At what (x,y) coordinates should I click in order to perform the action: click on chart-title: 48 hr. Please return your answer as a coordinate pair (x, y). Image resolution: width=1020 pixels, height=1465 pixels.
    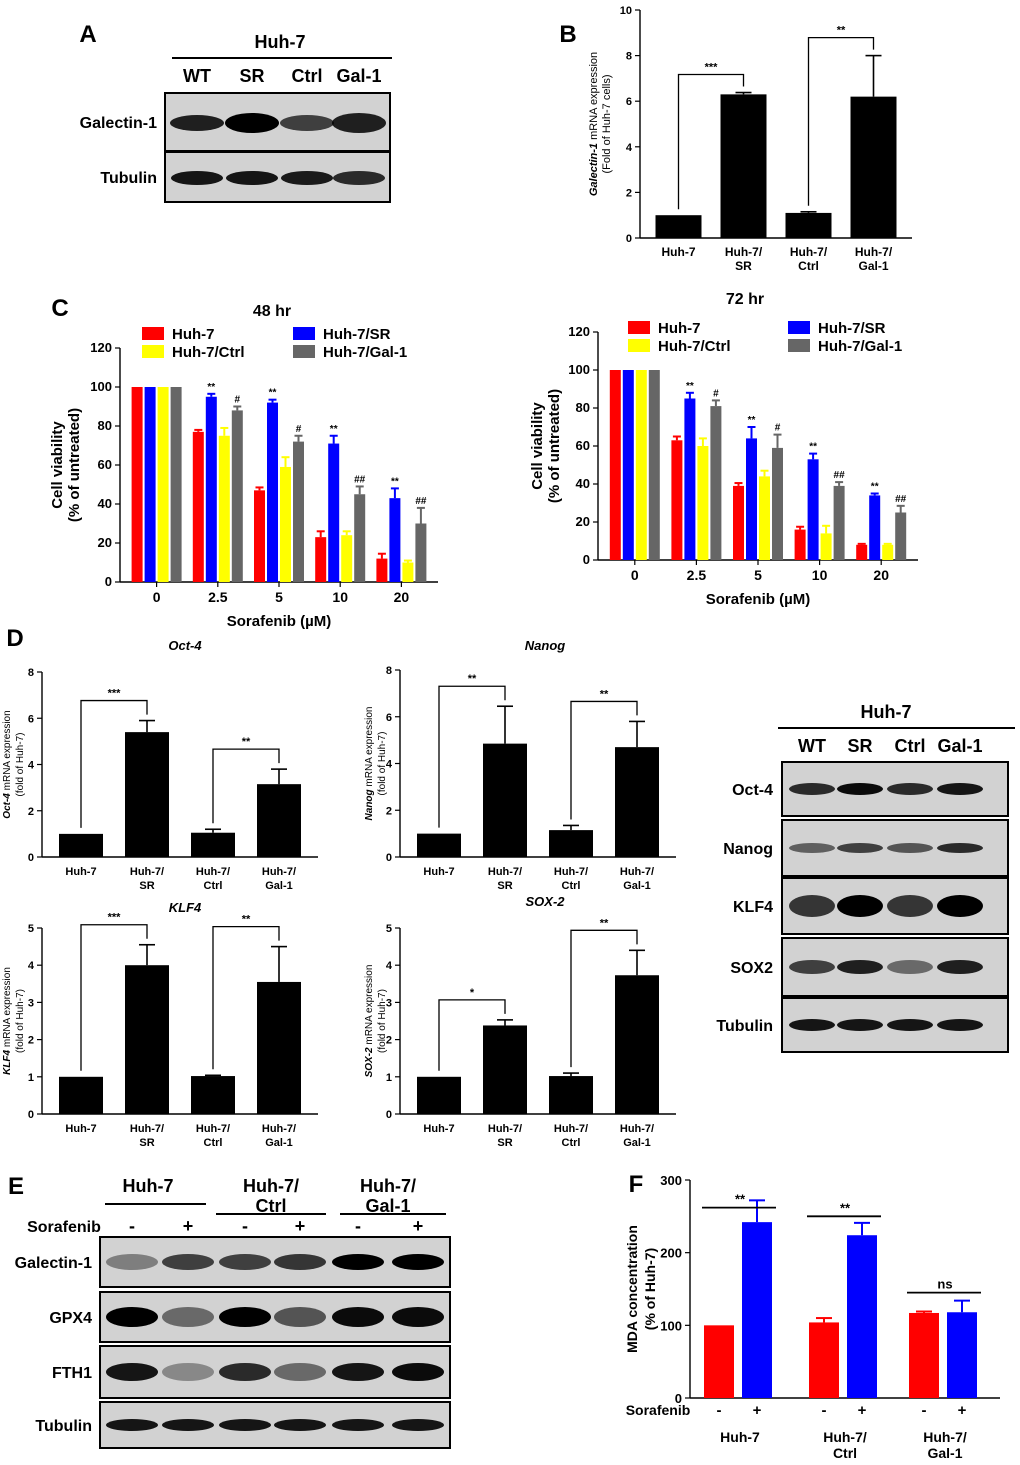
    Looking at the image, I should click on (272, 311).